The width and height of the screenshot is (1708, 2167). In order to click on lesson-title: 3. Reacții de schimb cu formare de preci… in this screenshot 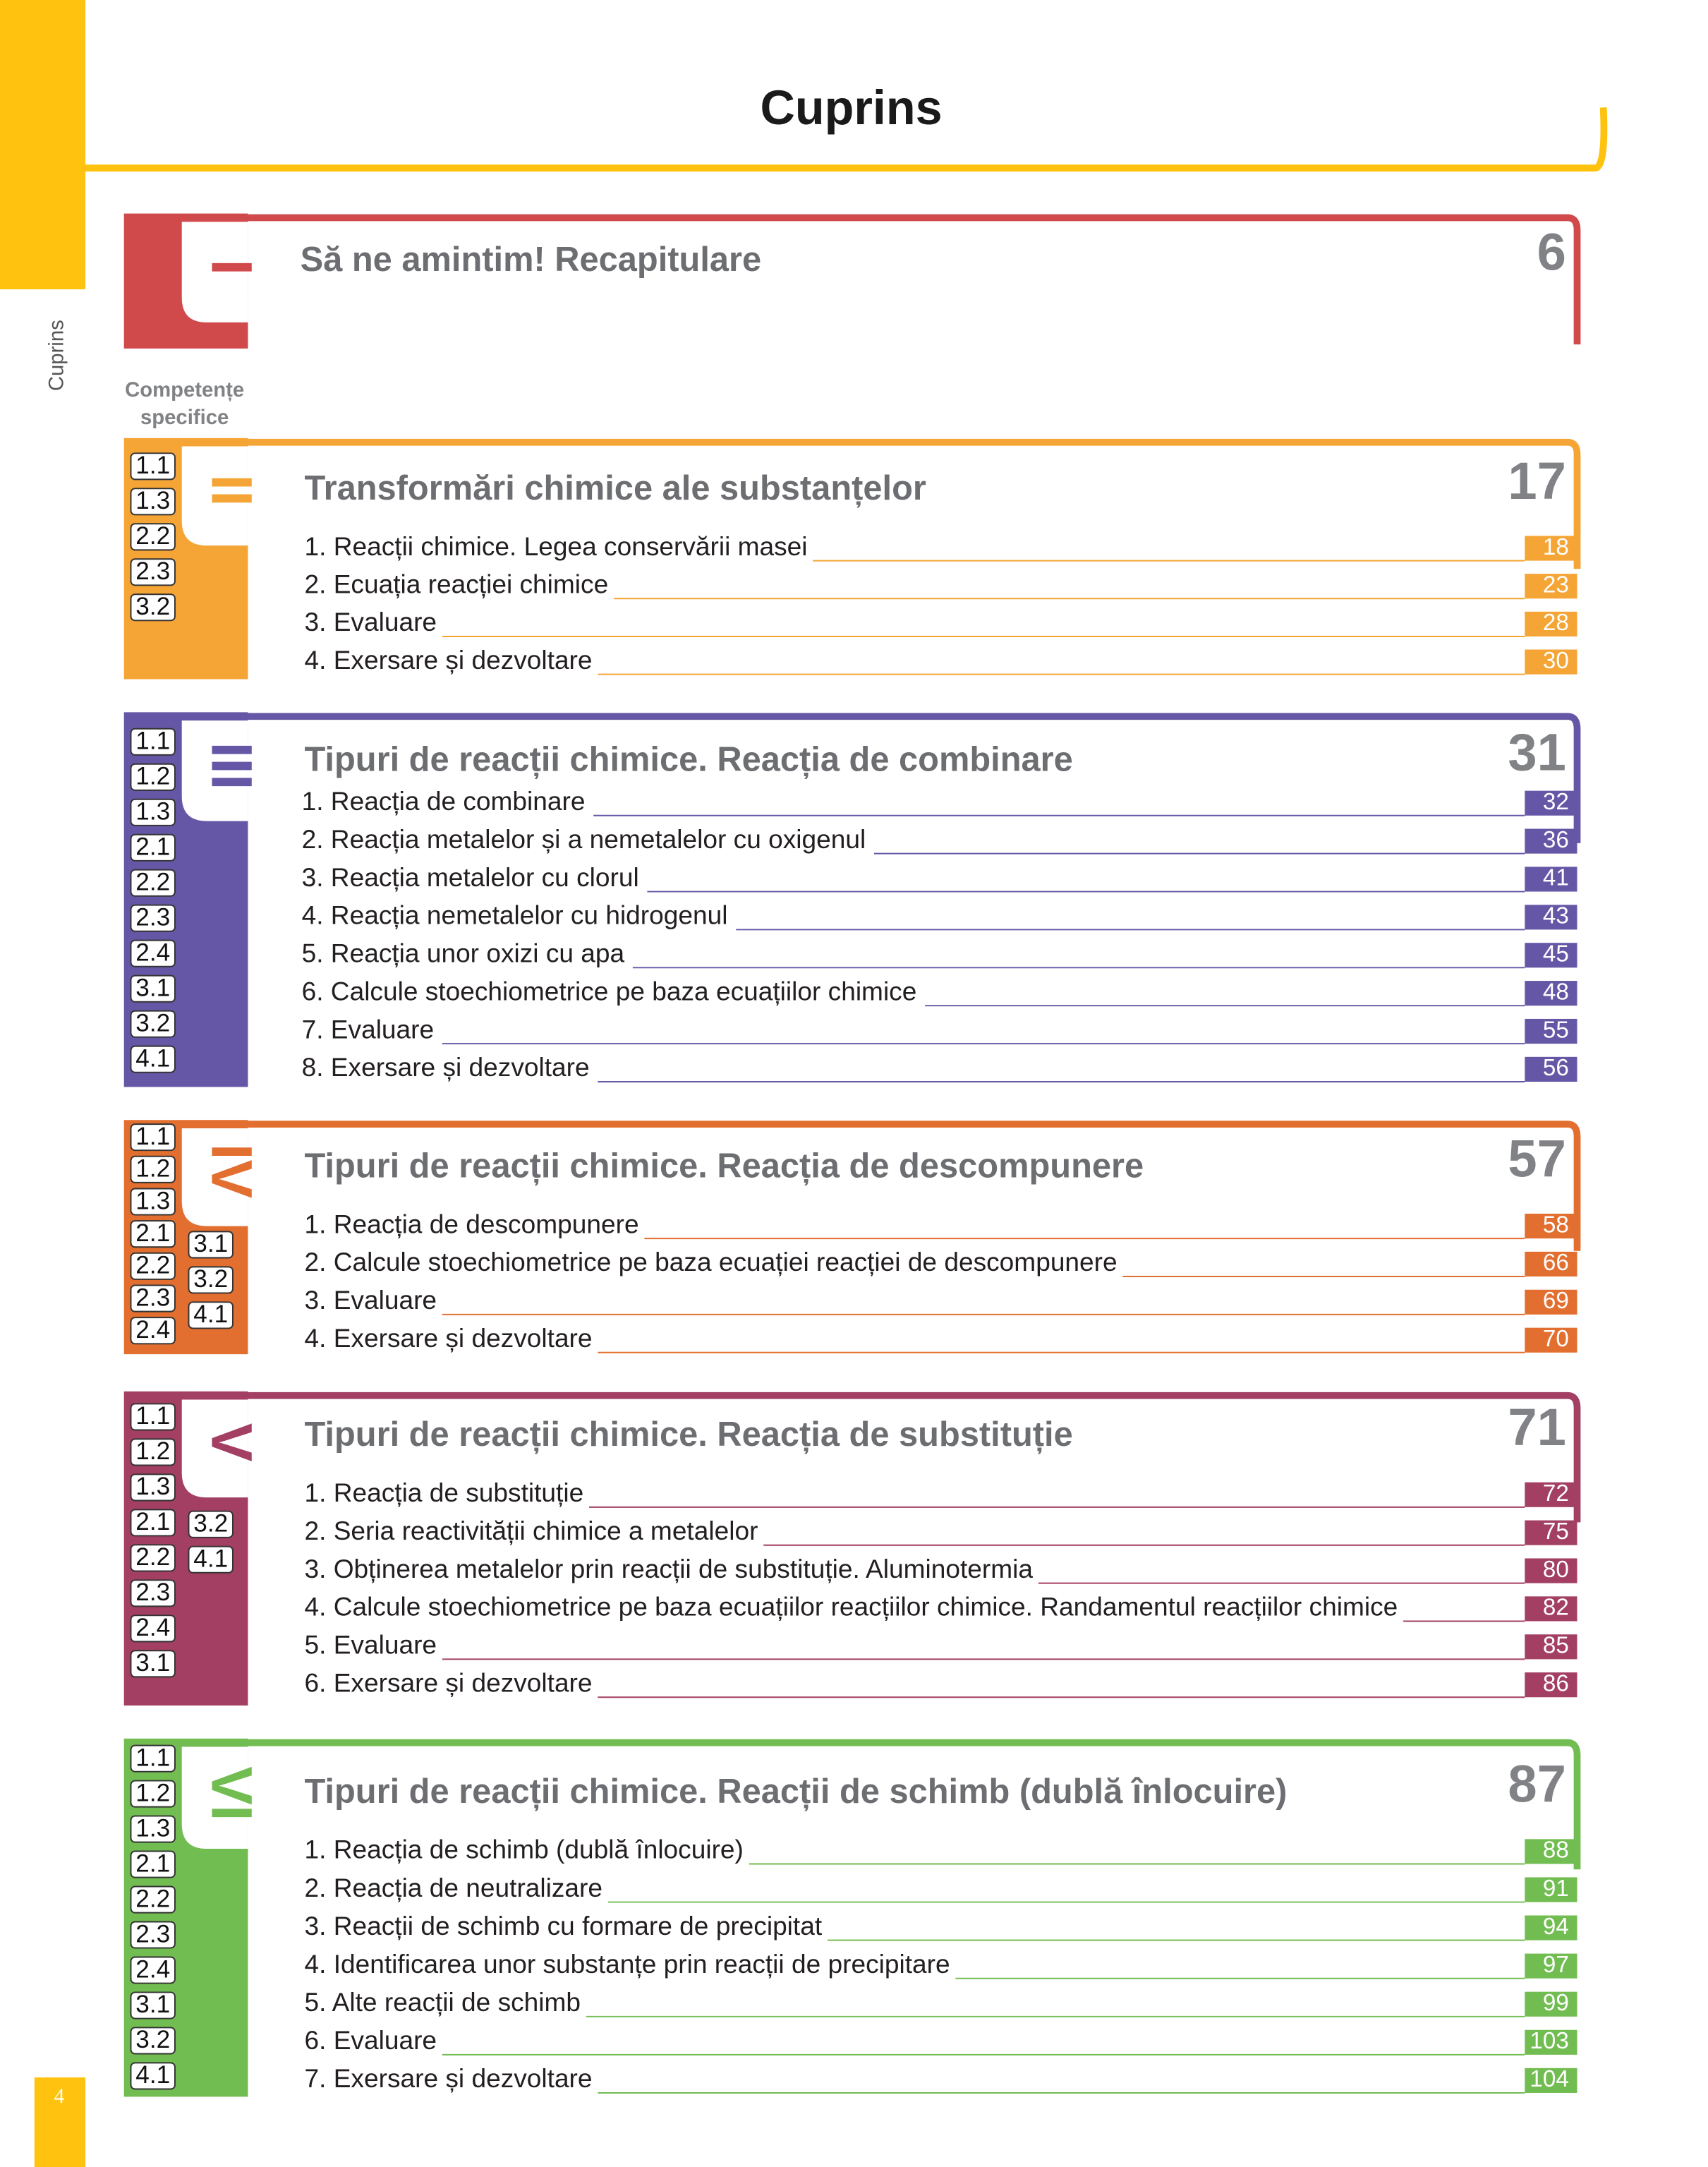, I will do `click(563, 1925)`.